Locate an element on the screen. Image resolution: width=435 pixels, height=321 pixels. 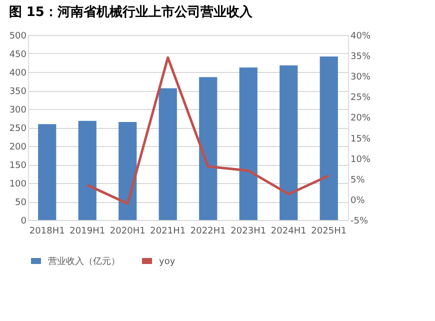
y2-tick-label: 35% is located at coordinates (360, 57).